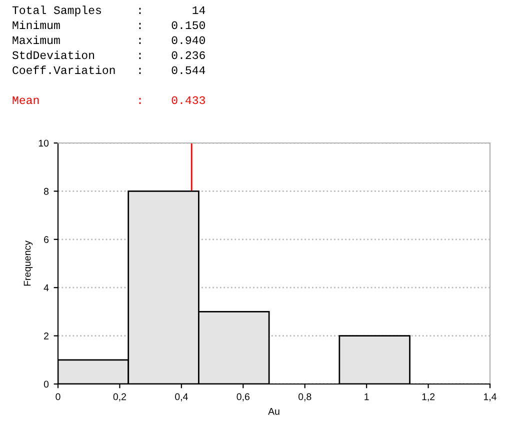 The image size is (513, 424). What do you see at coordinates (108, 55) in the screenshot?
I see `text: StdDeviation : 0.236` at bounding box center [108, 55].